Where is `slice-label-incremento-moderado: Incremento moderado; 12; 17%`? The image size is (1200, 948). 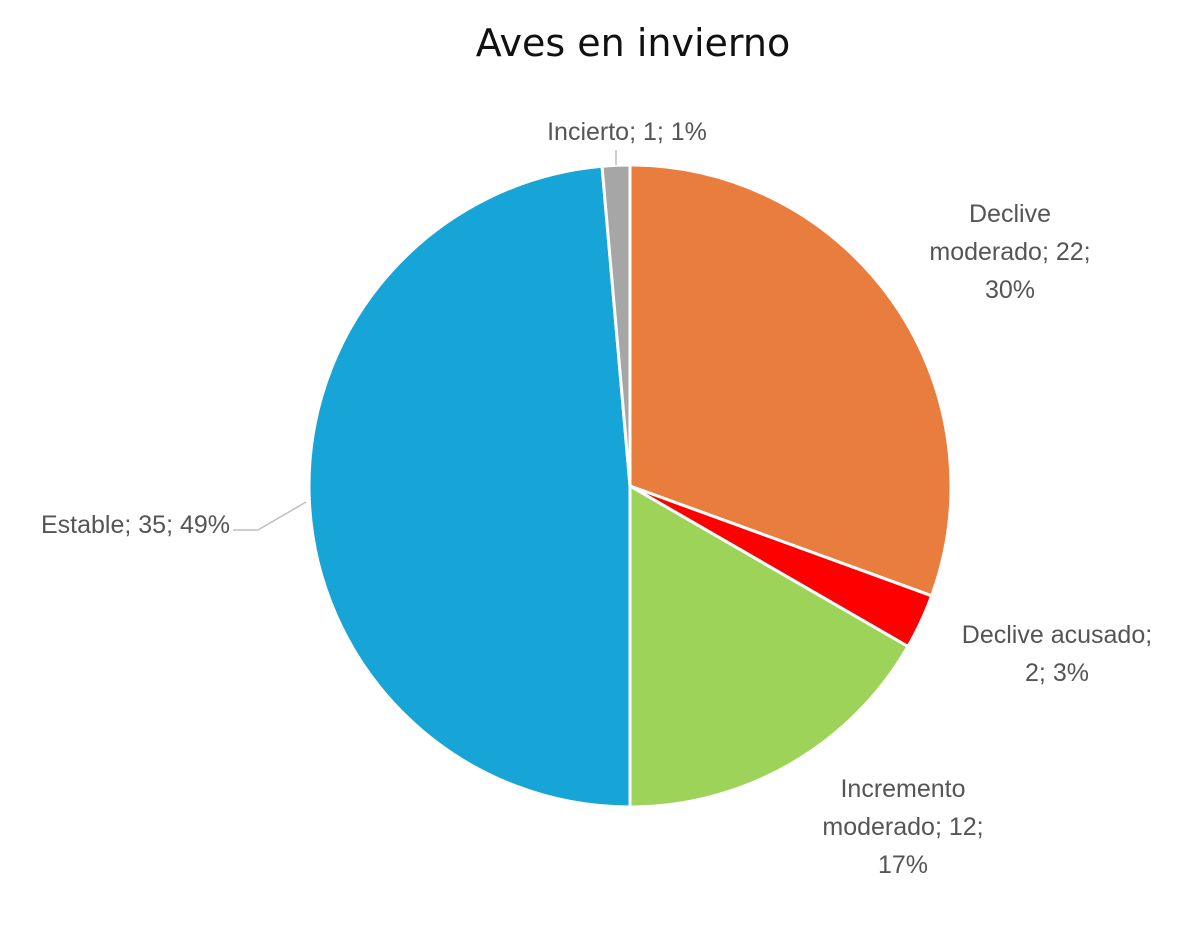
slice-label-incremento-moderado: Incremento moderado; 12; 17% is located at coordinates (902, 827).